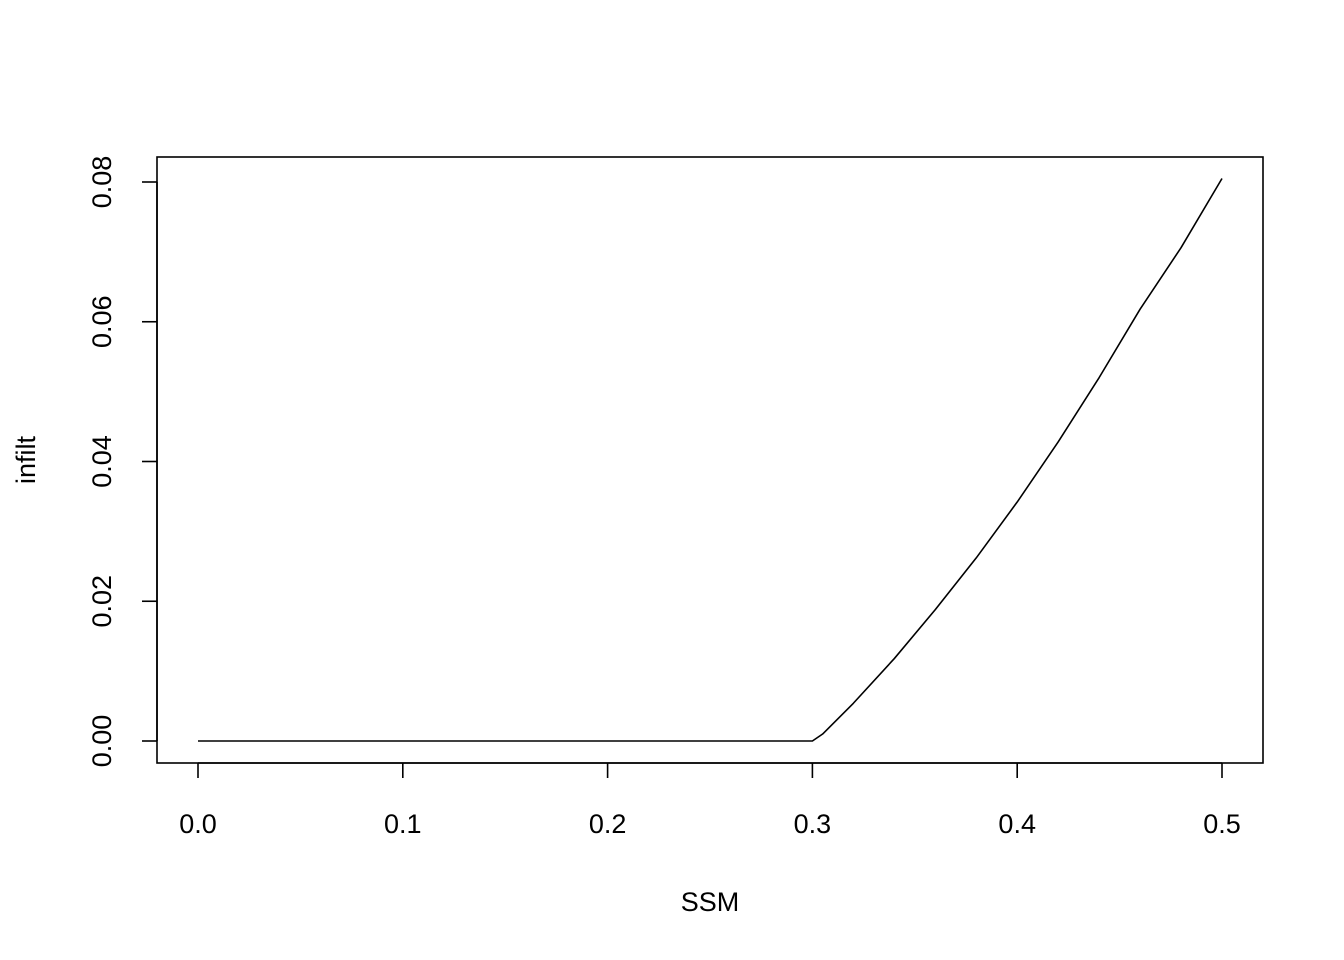  Describe the element at coordinates (710, 902) in the screenshot. I see `x-axis-label: SSM` at that location.